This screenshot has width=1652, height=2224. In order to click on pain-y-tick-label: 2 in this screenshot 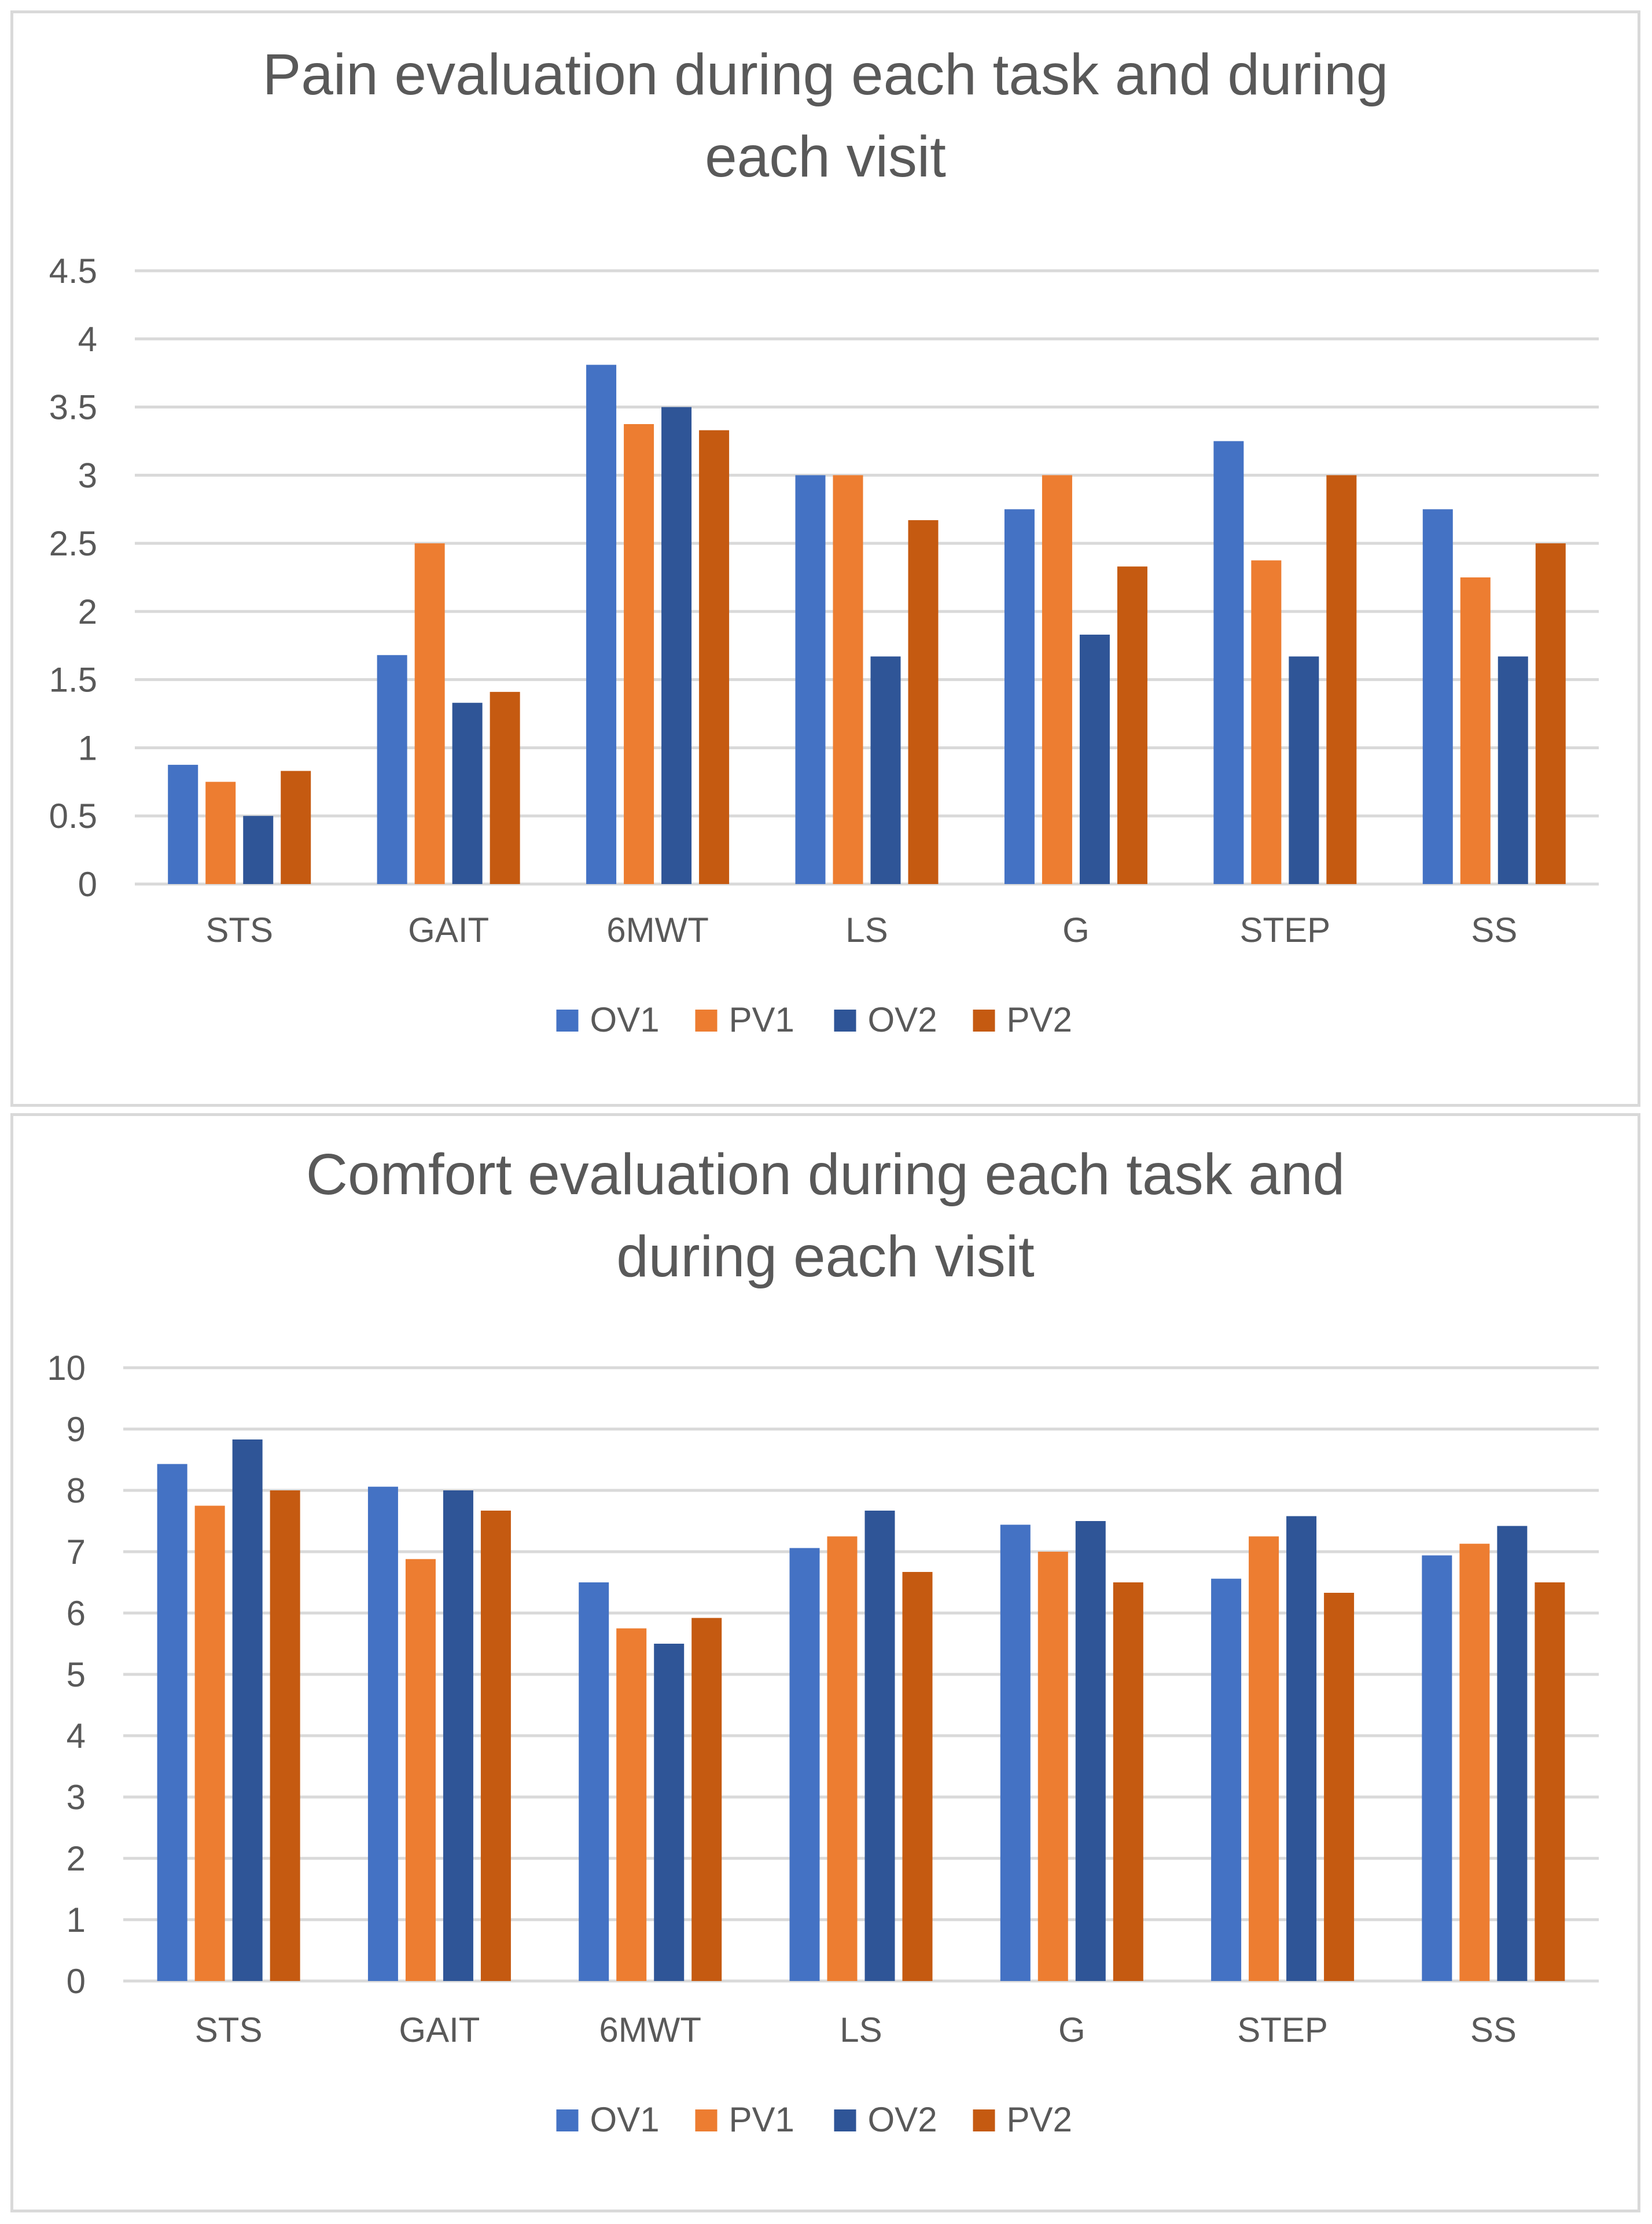, I will do `click(87, 611)`.